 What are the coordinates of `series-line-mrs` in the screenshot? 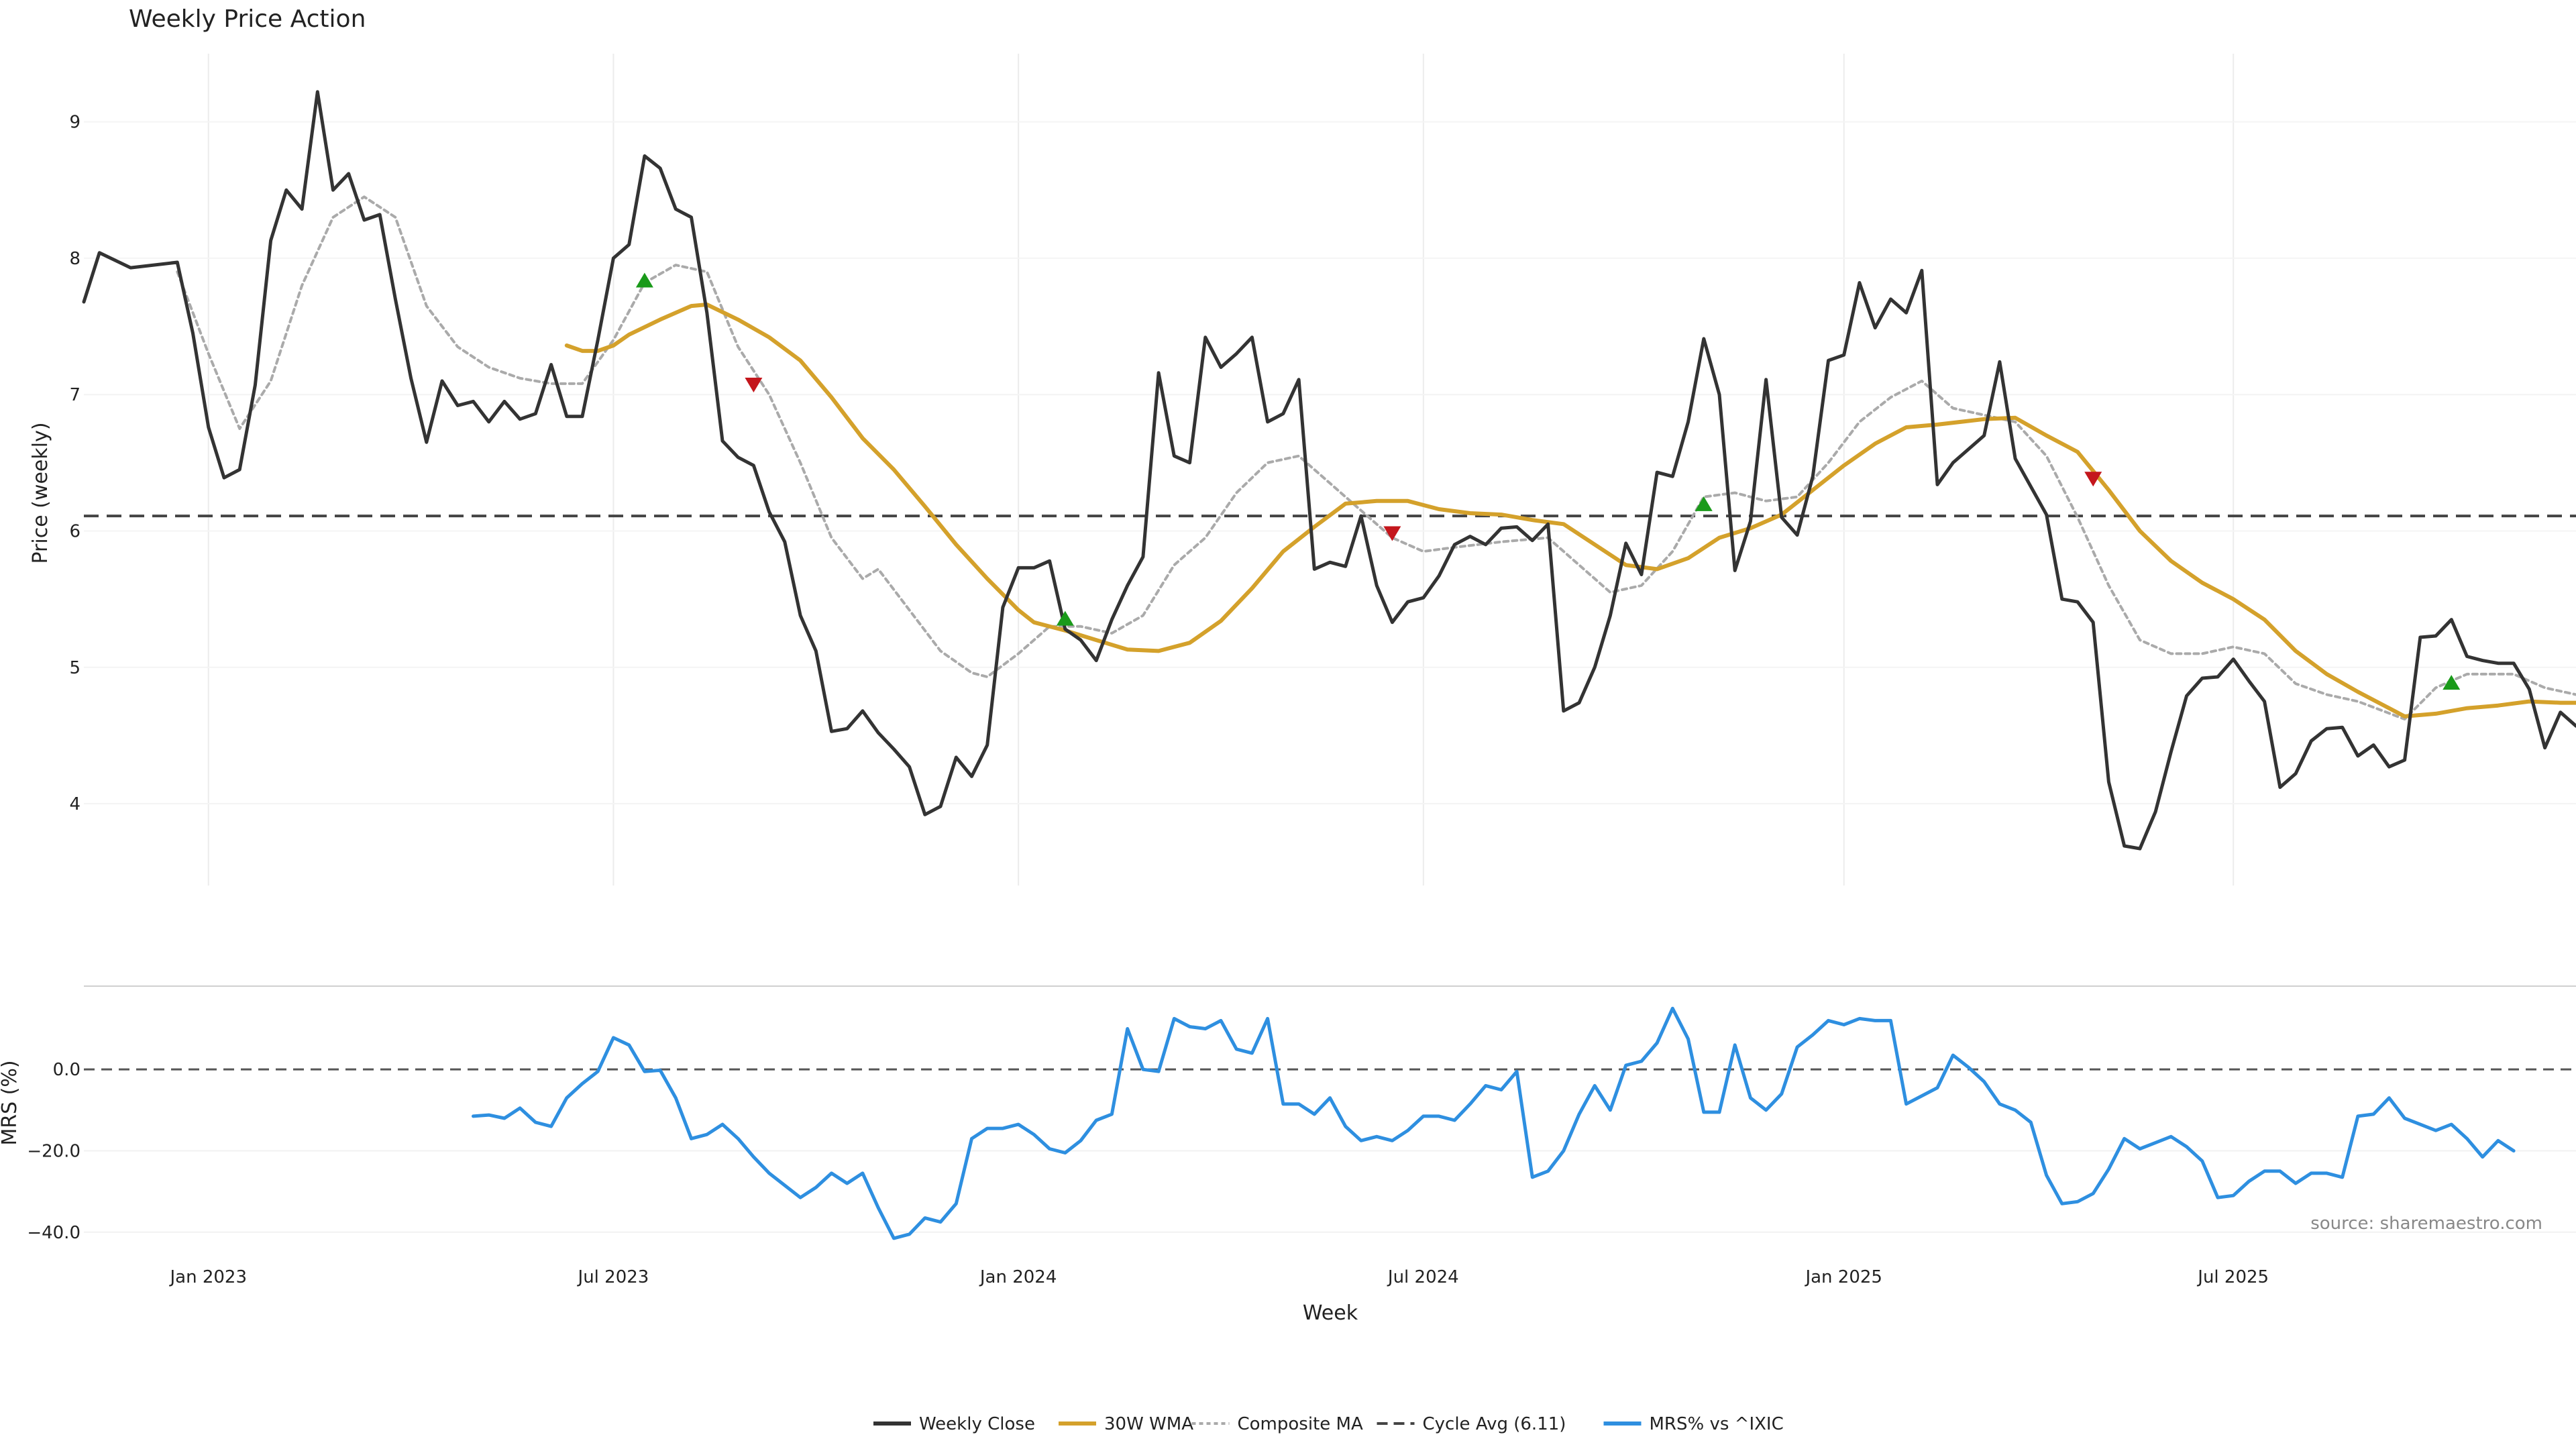 It's located at (1494, 1123).